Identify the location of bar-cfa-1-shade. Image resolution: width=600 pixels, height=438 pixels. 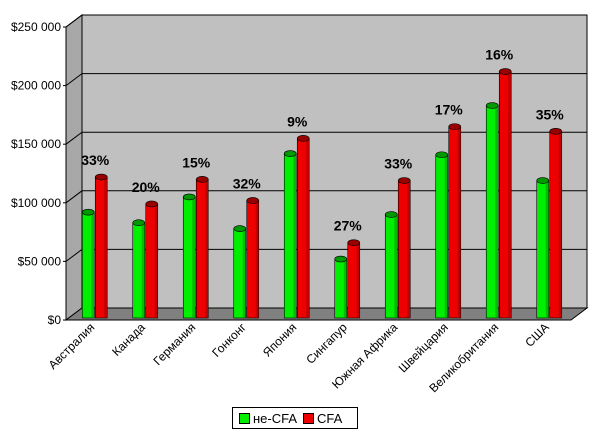
(156, 260).